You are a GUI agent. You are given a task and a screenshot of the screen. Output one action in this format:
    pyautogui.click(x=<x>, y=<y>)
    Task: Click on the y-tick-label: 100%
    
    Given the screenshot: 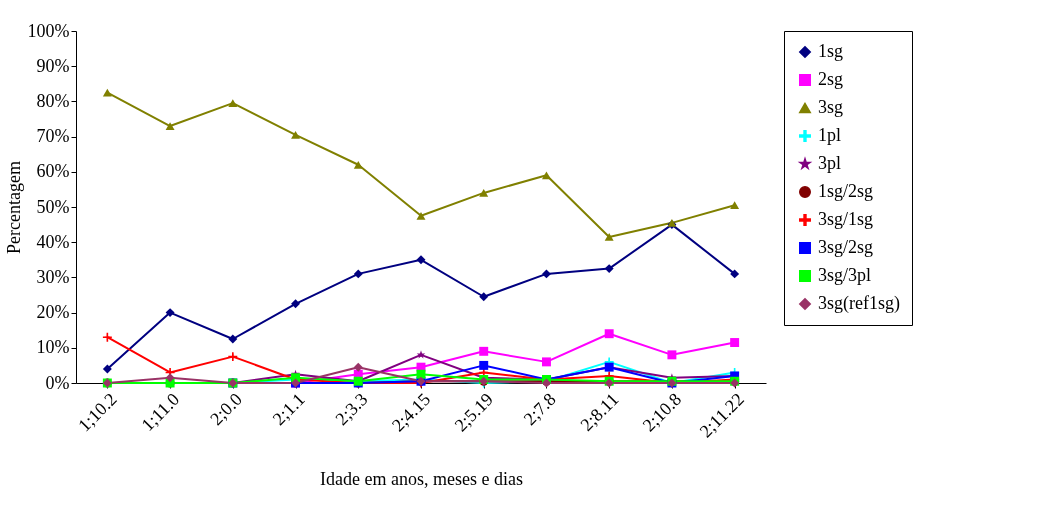 What is the action you would take?
    pyautogui.click(x=48, y=30)
    